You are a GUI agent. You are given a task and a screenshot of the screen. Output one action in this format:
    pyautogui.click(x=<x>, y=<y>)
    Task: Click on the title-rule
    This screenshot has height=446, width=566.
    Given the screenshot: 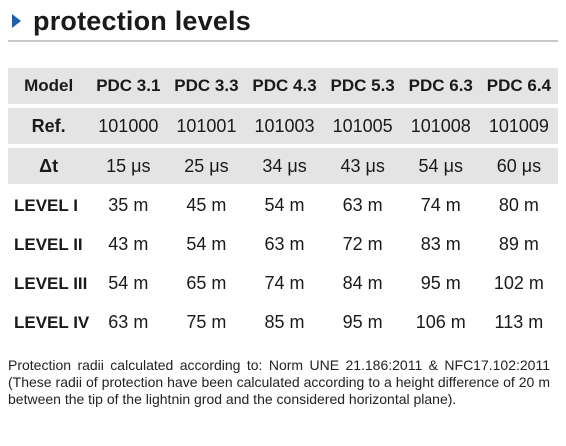 What is the action you would take?
    pyautogui.click(x=283, y=41)
    